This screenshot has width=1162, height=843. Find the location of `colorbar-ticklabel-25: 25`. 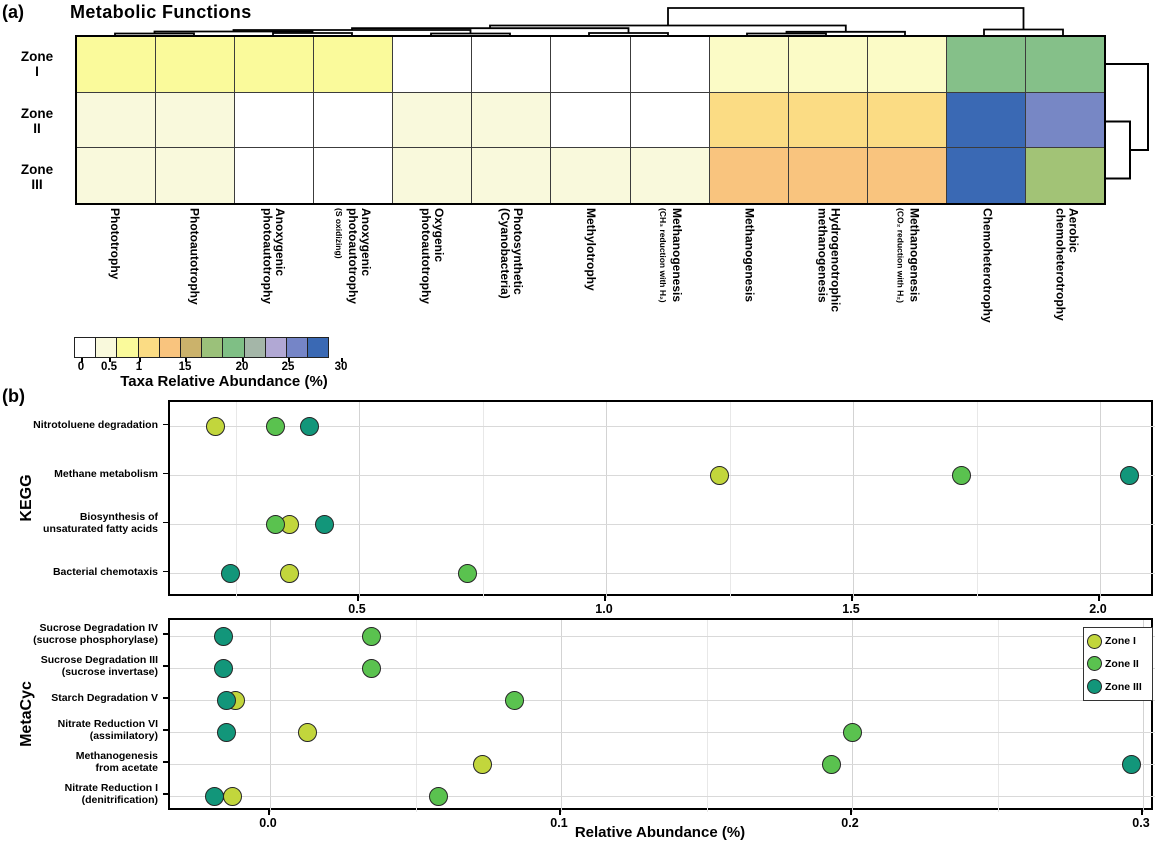

colorbar-ticklabel-25: 25 is located at coordinates (288, 367).